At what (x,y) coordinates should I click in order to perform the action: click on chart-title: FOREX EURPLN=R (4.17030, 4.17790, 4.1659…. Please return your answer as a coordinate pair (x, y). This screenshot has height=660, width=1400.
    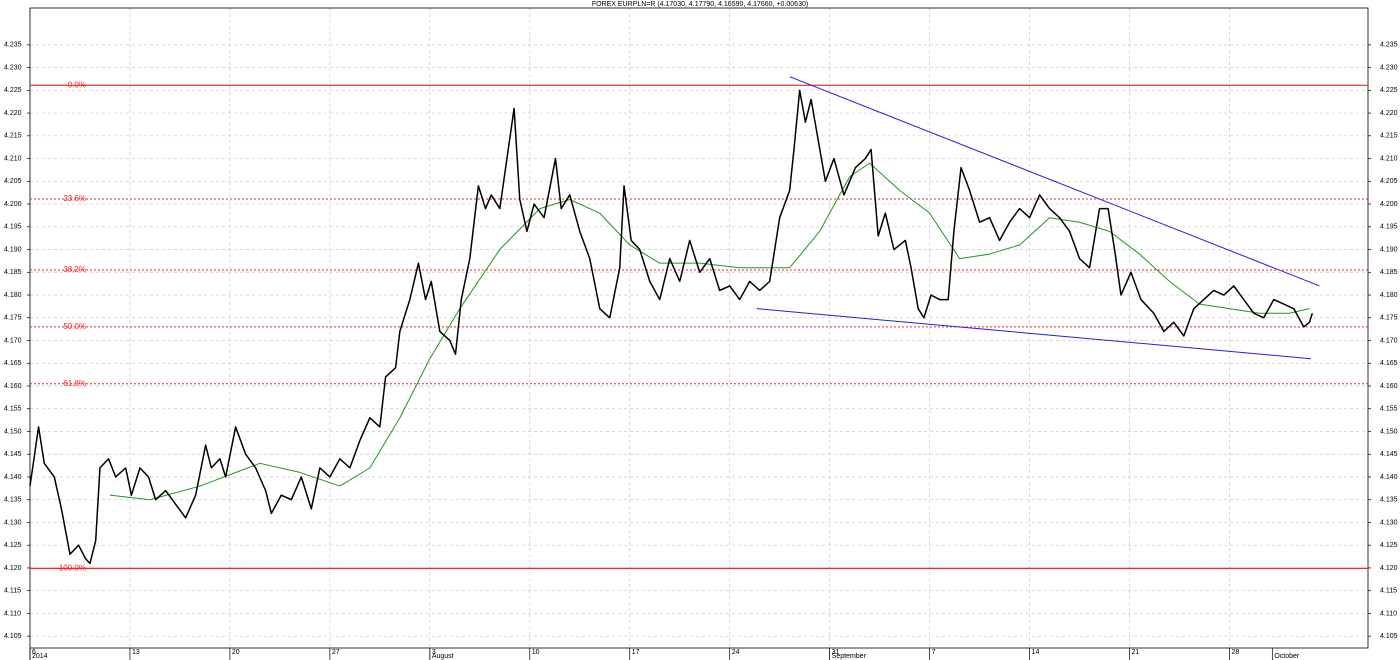
    Looking at the image, I should click on (700, 4).